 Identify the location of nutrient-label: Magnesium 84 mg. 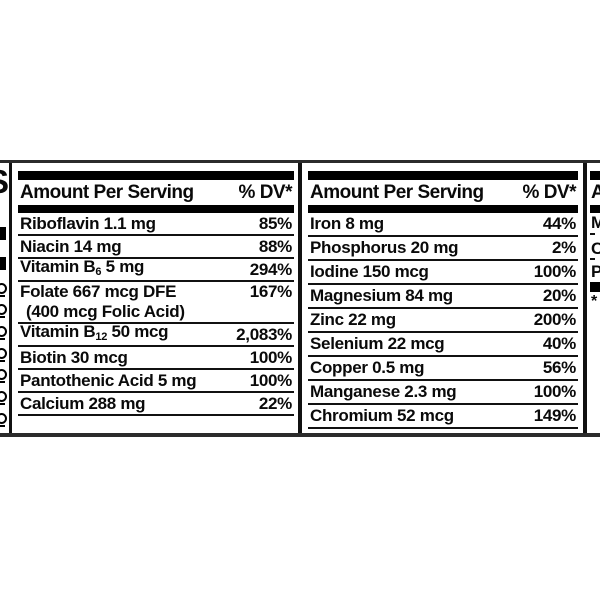
(381, 295).